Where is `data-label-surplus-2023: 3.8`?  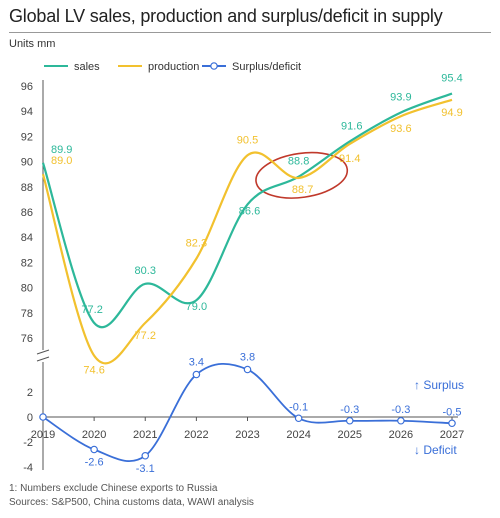
data-label-surplus-2023: 3.8 is located at coordinates (247, 358).